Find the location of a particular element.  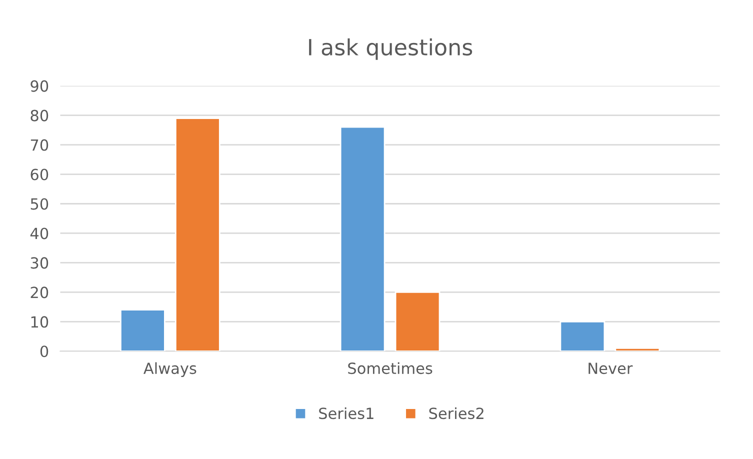

y-tick-label: 60 is located at coordinates (39, 174).